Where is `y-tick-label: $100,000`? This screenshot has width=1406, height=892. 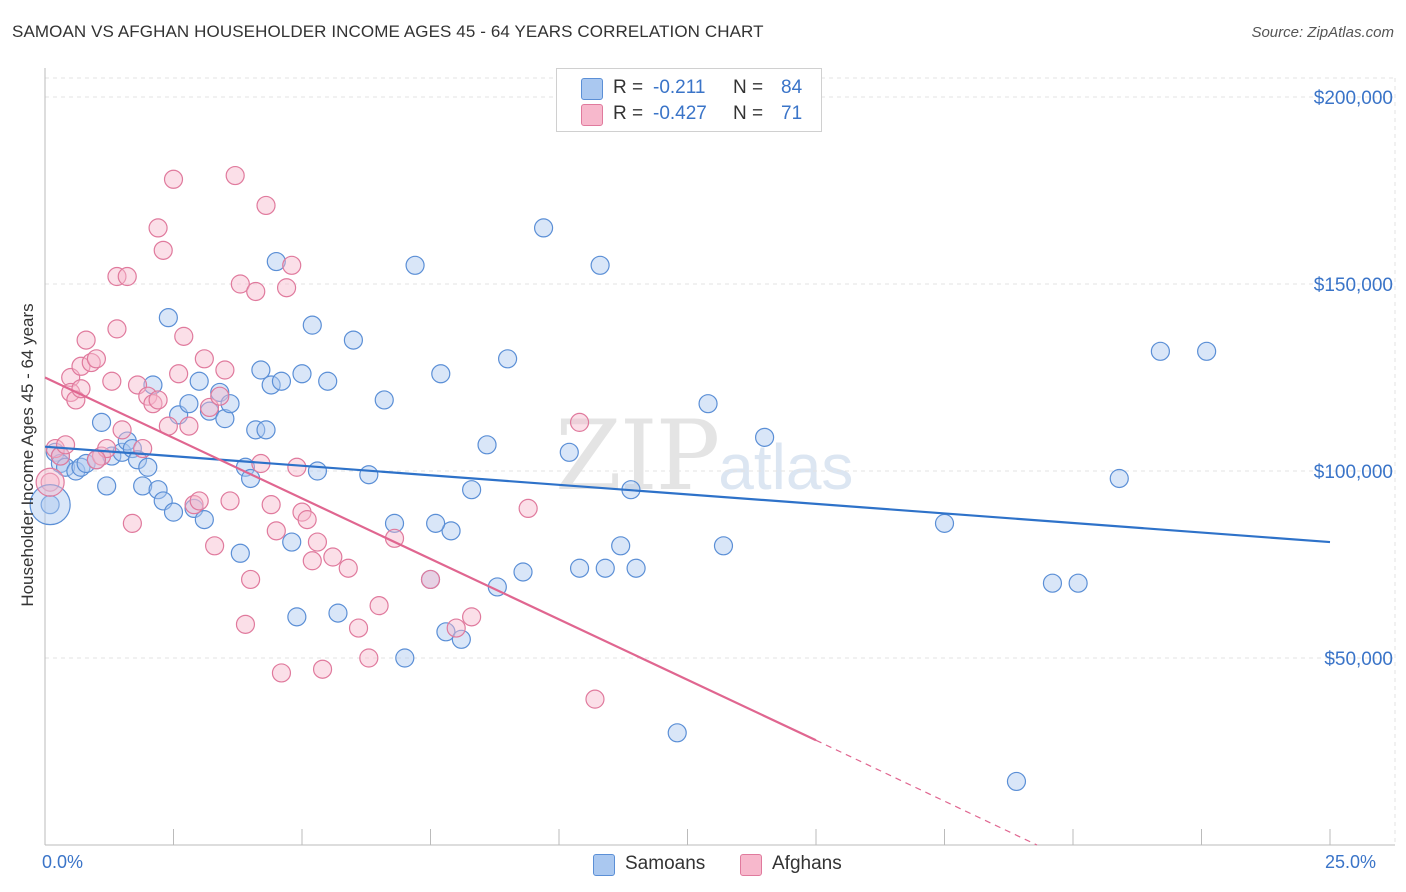
y-tick-label: $100,000 is located at coordinates (1353, 472).